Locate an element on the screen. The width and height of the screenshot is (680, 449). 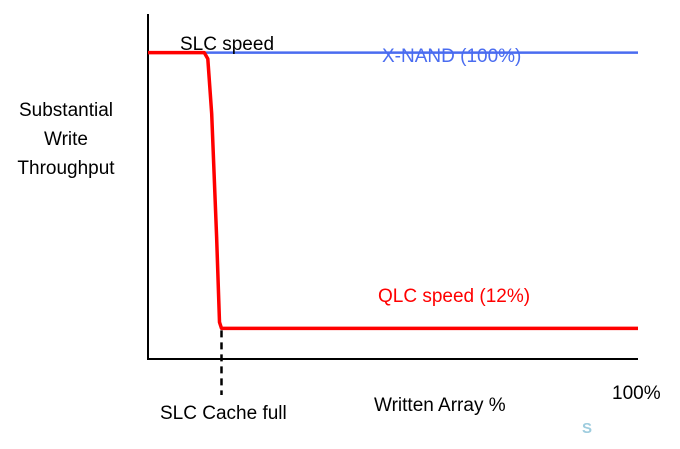
slc-speed-annotation: SLC speed is located at coordinates (227, 44).